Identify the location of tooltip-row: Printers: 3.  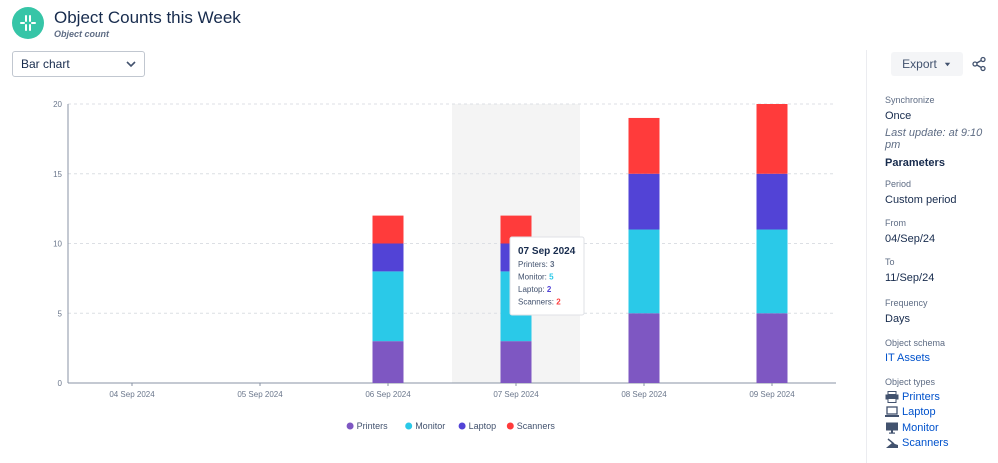
(536, 264).